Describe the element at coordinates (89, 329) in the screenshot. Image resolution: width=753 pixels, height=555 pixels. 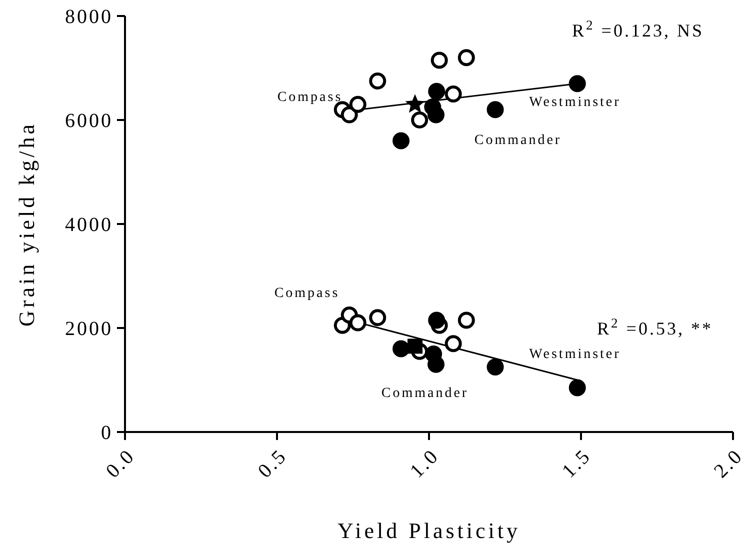
I see `y-tick-label: 2000` at that location.